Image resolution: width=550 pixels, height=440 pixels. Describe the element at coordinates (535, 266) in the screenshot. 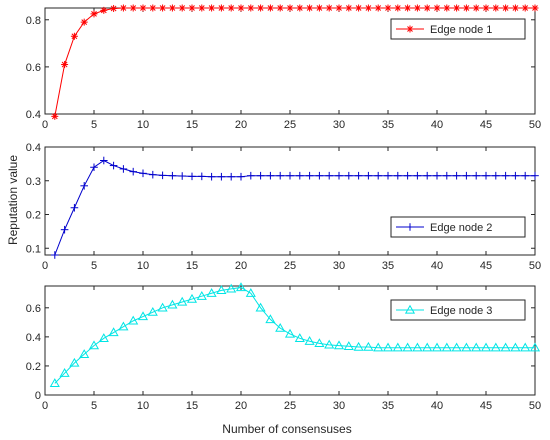

I see `x-tick-label: 50` at that location.